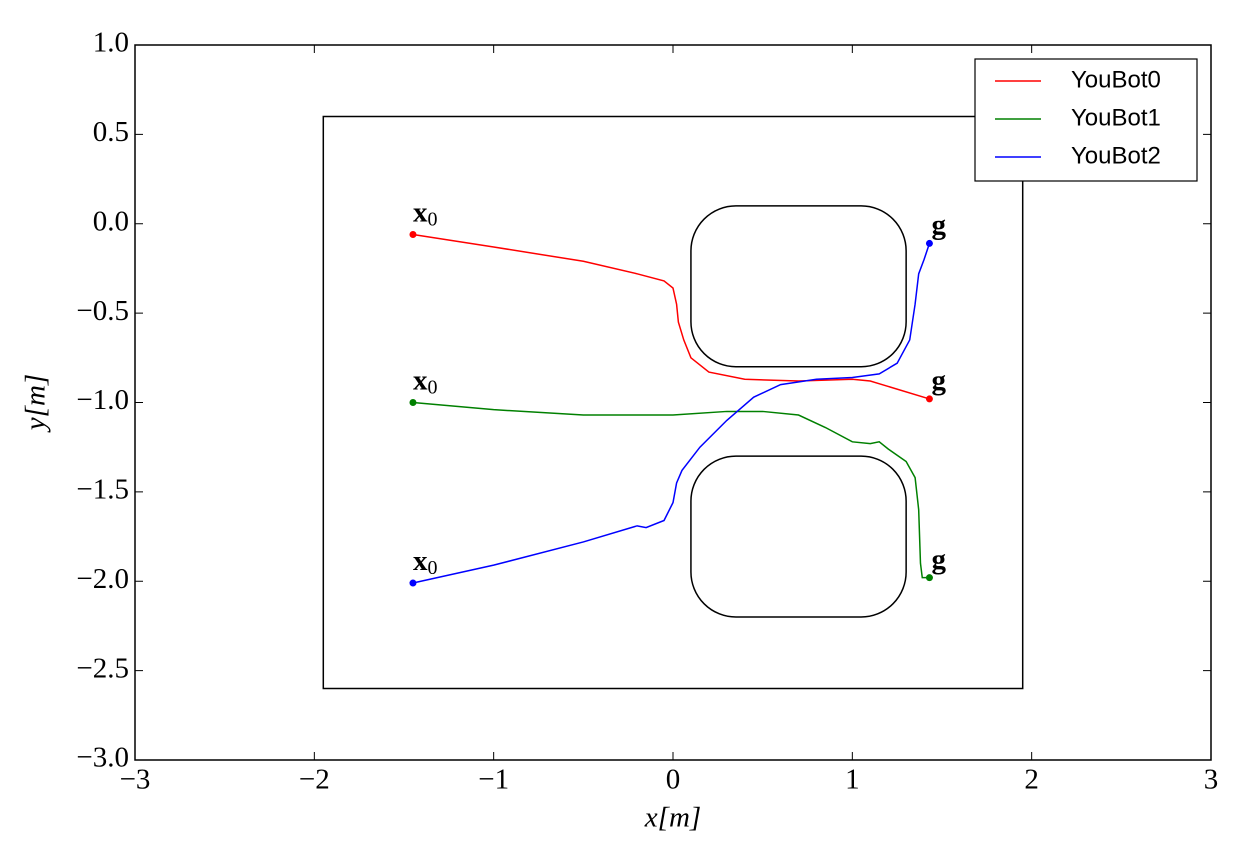  What do you see at coordinates (102, 490) in the screenshot?
I see `y-tick-label: −1.5` at bounding box center [102, 490].